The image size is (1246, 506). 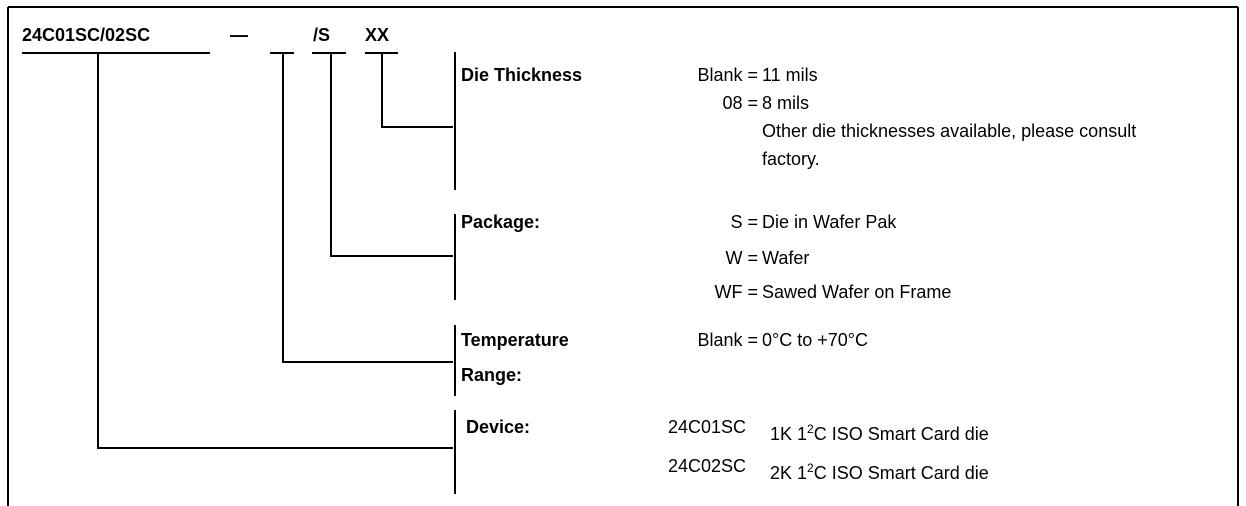 I want to click on option-text: 8 mils, so click(x=786, y=103).